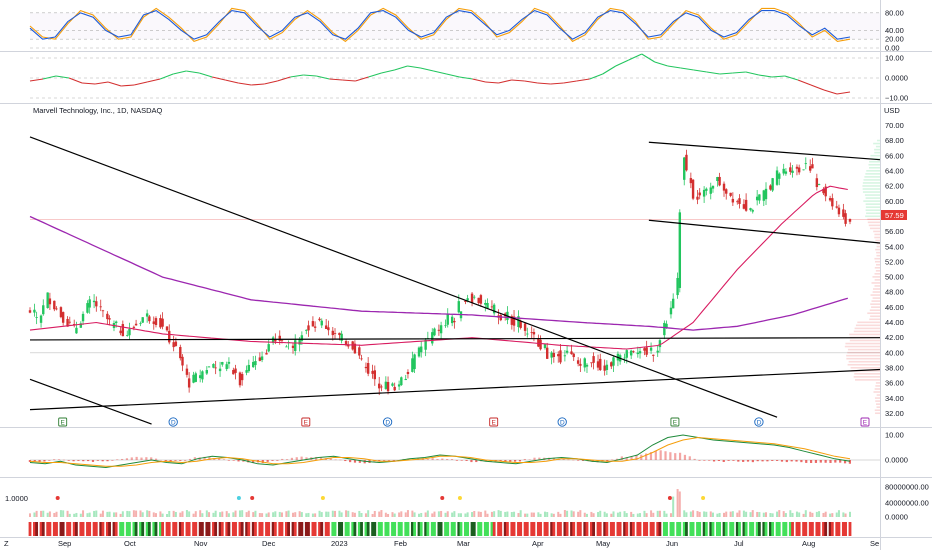 This screenshot has width=932, height=550. I want to click on volume-left-label: 1.0000, so click(16, 498).